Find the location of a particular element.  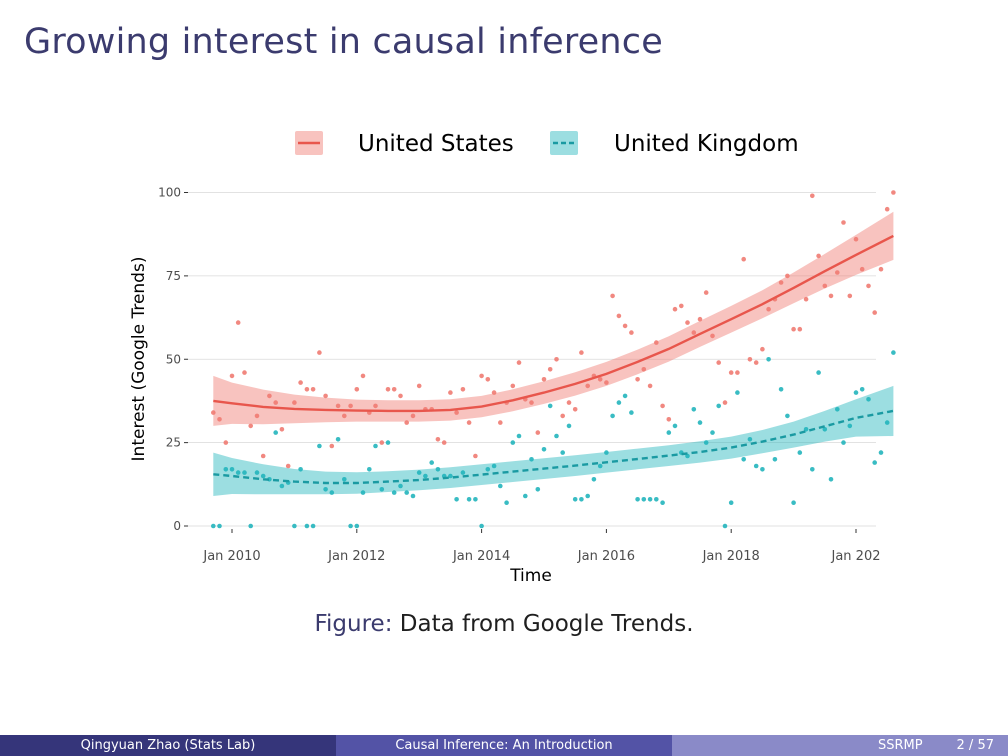

footer-page-number: 2 / 57 is located at coordinates (975, 745).